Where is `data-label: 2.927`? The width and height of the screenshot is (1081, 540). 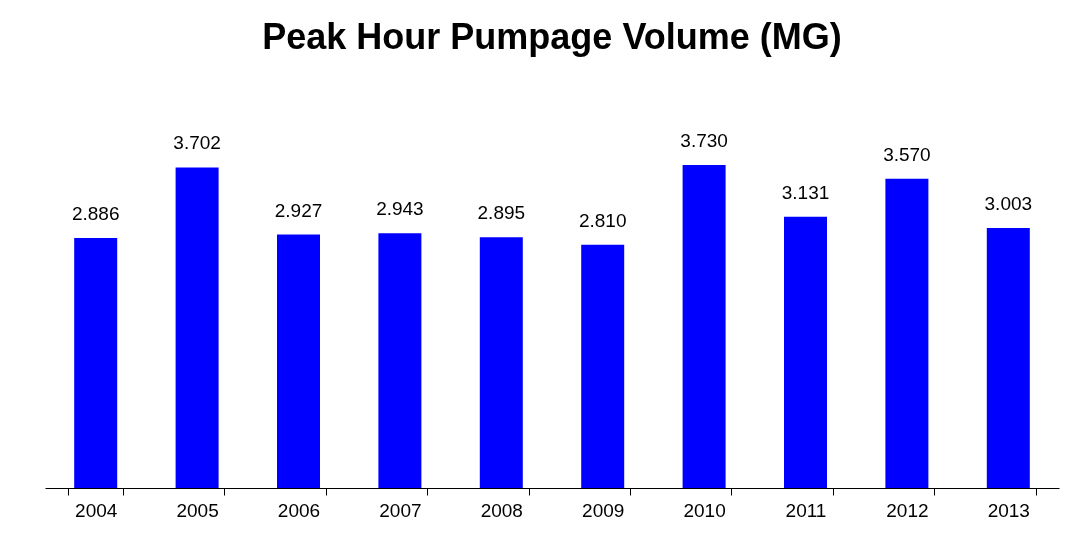 data-label: 2.927 is located at coordinates (298, 210).